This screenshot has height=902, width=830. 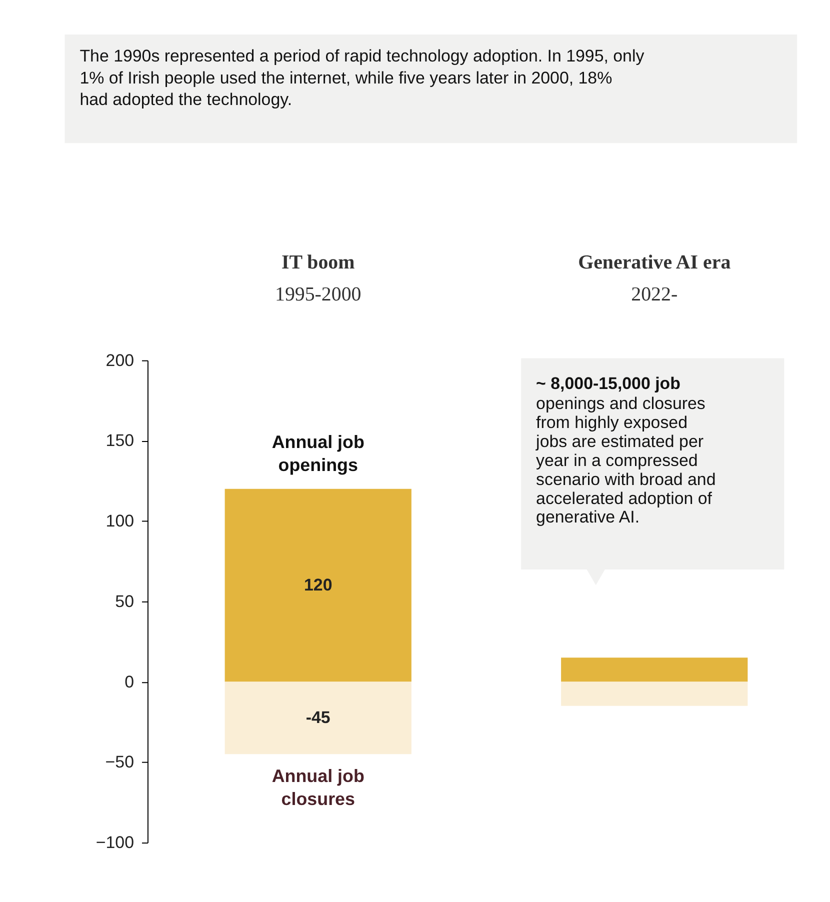 I want to click on text: 1995-2000, so click(x=318, y=295).